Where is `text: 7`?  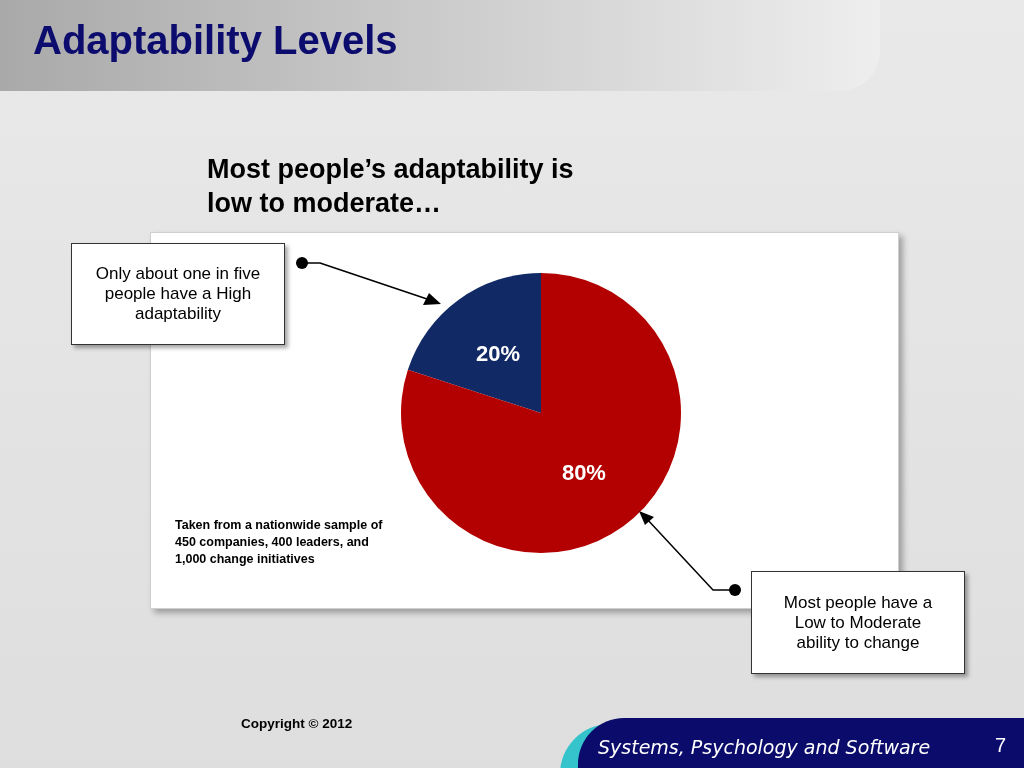 text: 7 is located at coordinates (1001, 745).